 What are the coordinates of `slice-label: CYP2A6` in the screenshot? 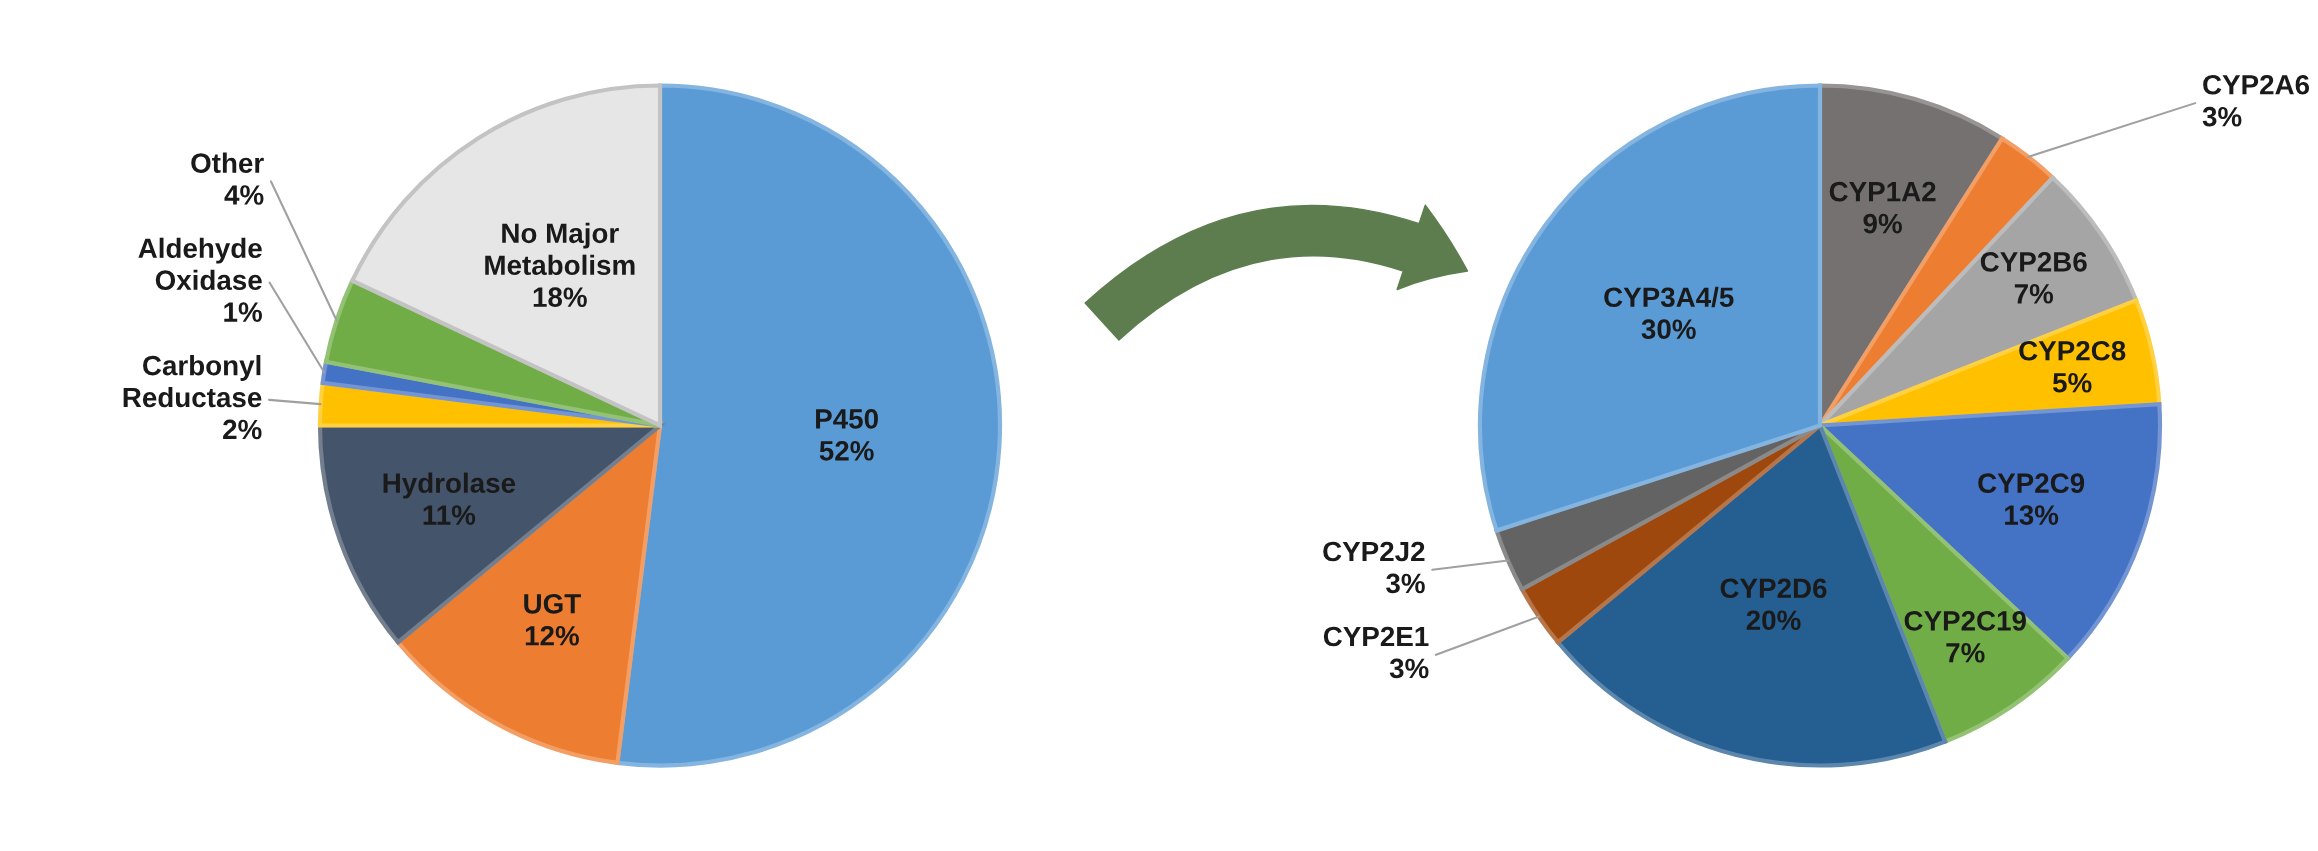 It's located at (2256, 84).